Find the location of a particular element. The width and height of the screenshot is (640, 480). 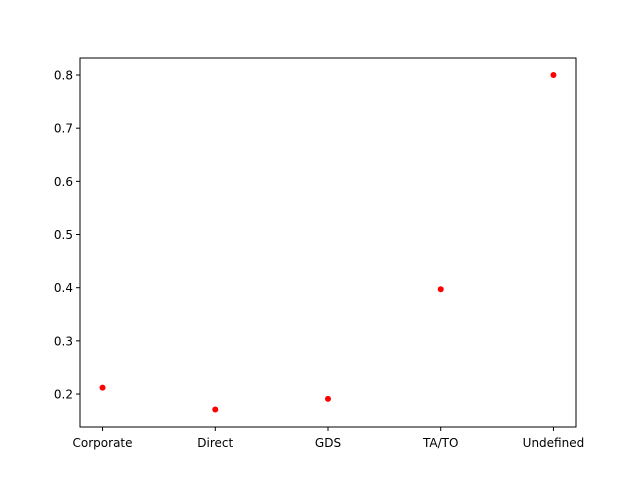

data-point-corporate is located at coordinates (102, 387).